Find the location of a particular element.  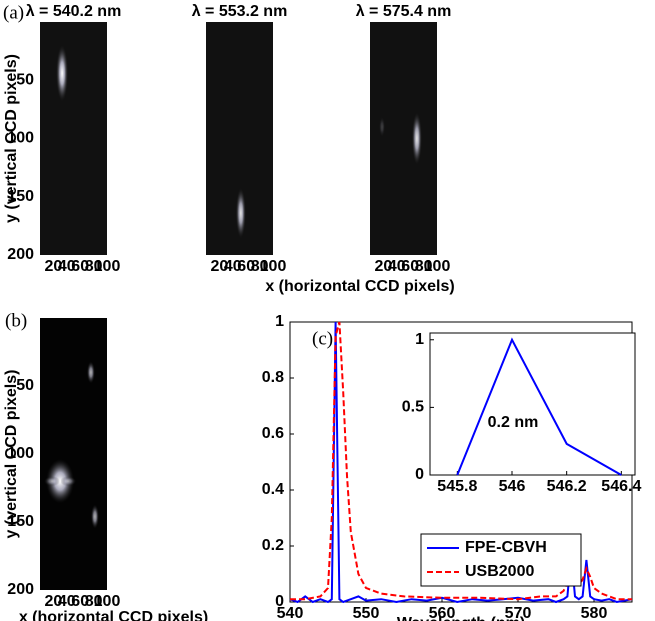

panel-label: (a) is located at coordinates (13, 12).